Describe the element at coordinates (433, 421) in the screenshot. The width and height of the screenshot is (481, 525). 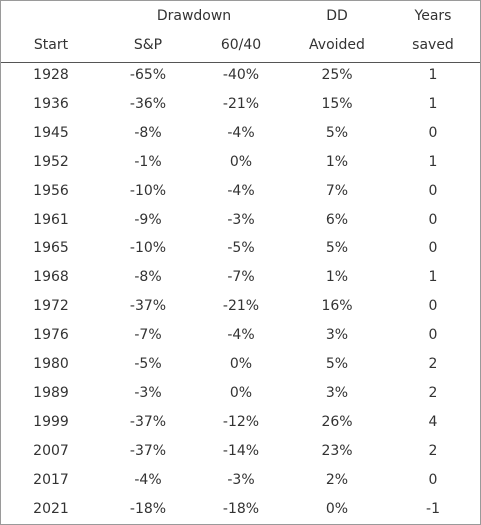
I see `table-cell: 4` at that location.